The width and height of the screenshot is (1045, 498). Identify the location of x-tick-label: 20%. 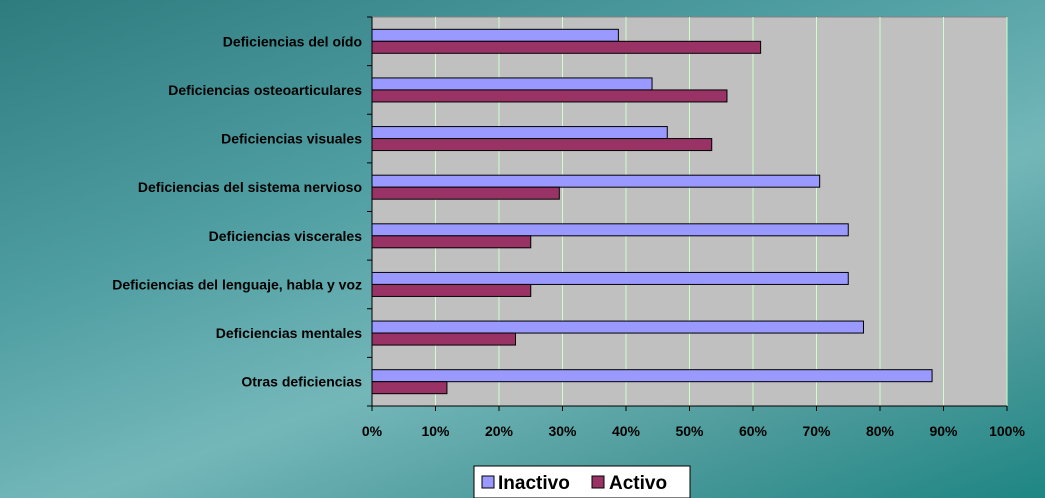
(499, 431).